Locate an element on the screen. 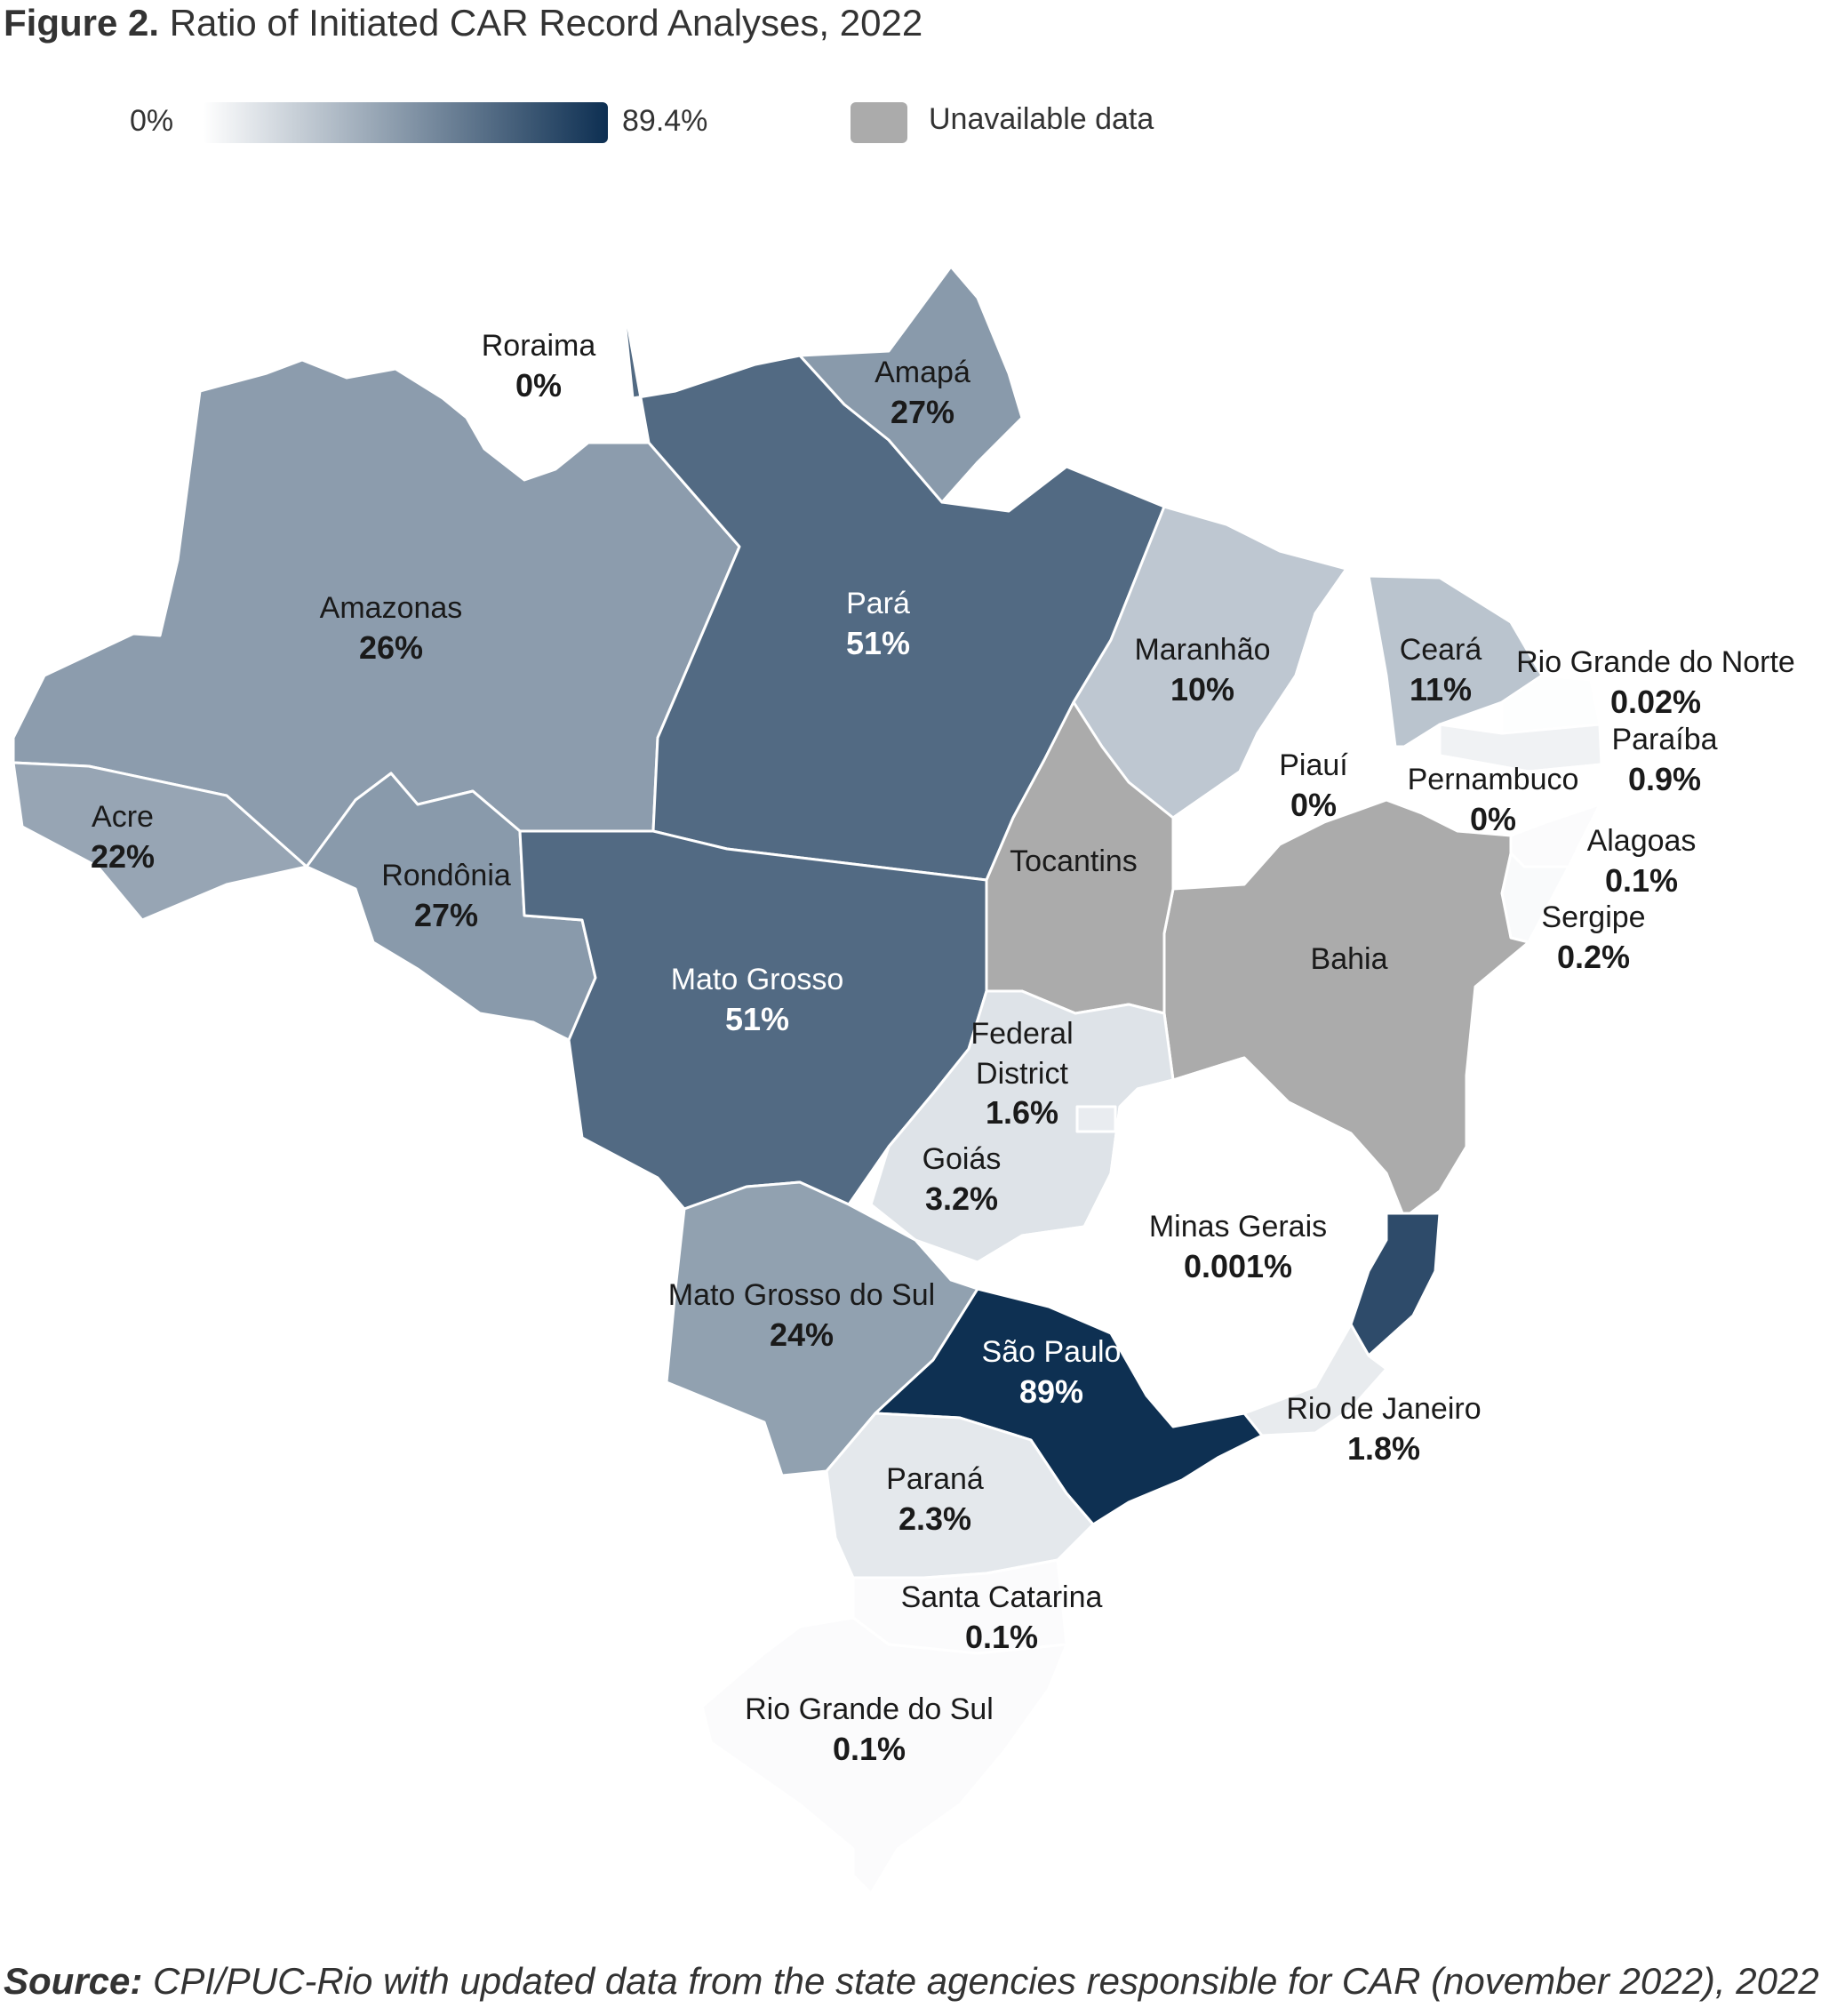  state-name-amazonas: Amazonas is located at coordinates (392, 608).